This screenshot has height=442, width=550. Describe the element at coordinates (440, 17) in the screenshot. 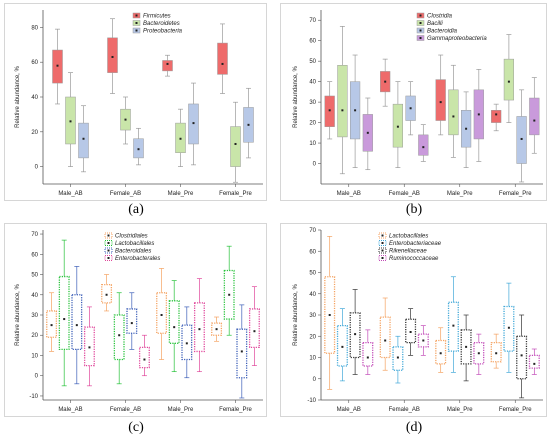

I see `legend-label: Clostridia` at that location.